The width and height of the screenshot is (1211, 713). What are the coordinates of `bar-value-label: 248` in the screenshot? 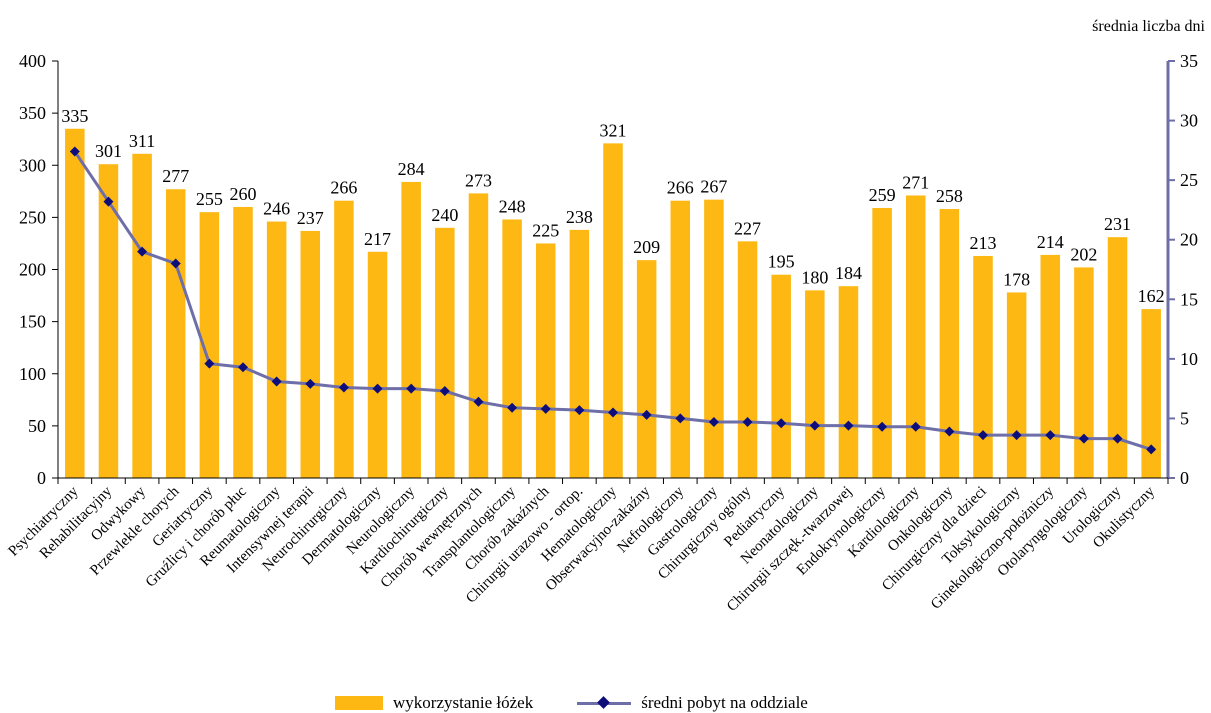 It's located at (512, 206).